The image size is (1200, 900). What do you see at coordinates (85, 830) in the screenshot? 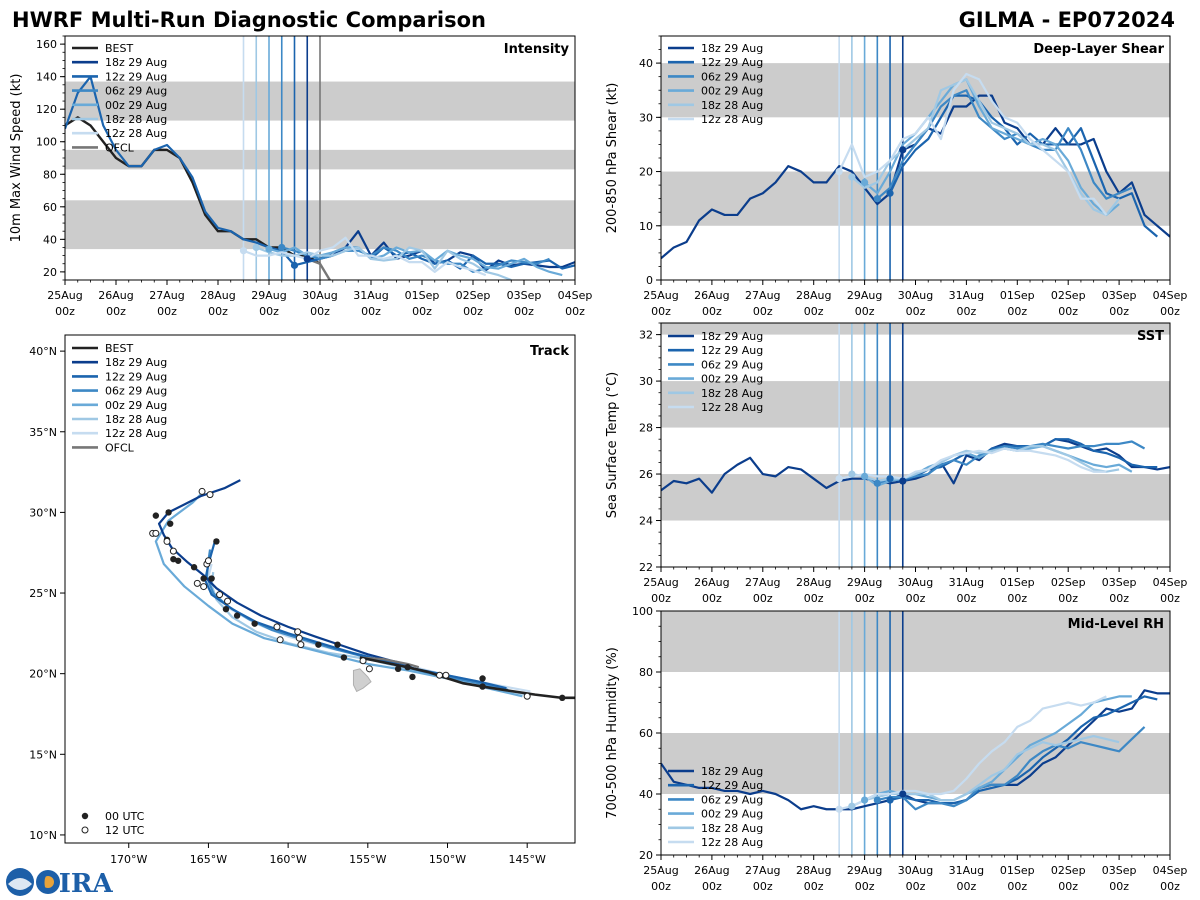
I see `legend-marker-12utc` at bounding box center [85, 830].